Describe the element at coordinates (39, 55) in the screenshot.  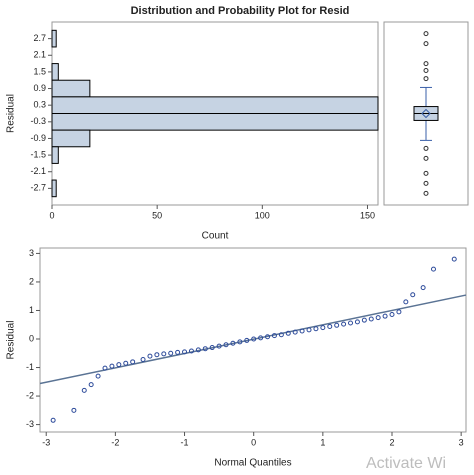
I see `y-tick-label: 2.1` at that location.